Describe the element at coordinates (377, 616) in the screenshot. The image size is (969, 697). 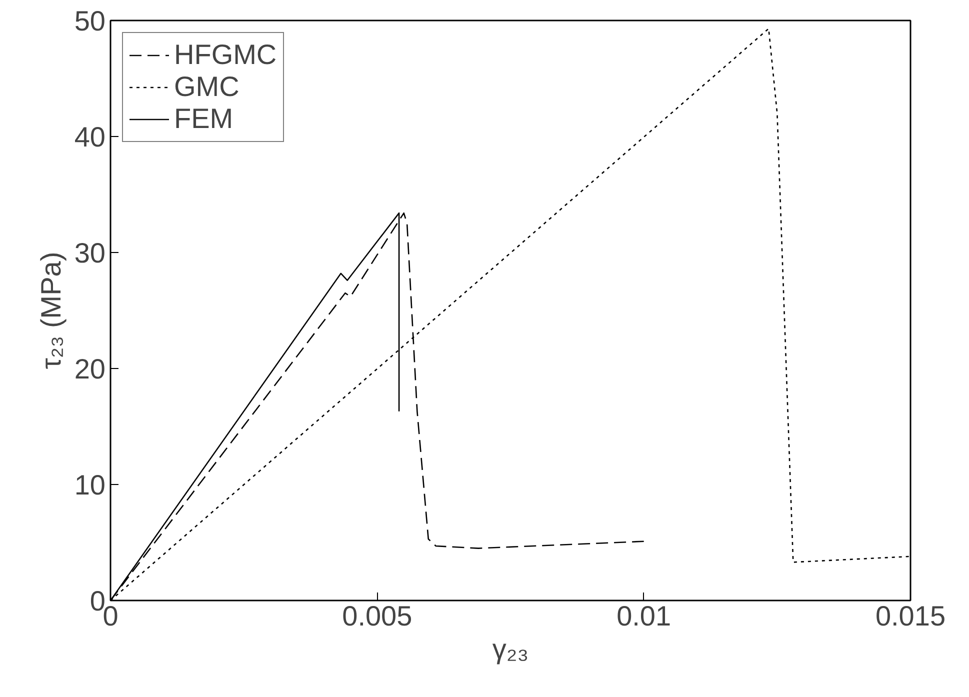
I see `x-tick-label: 0.005` at that location.